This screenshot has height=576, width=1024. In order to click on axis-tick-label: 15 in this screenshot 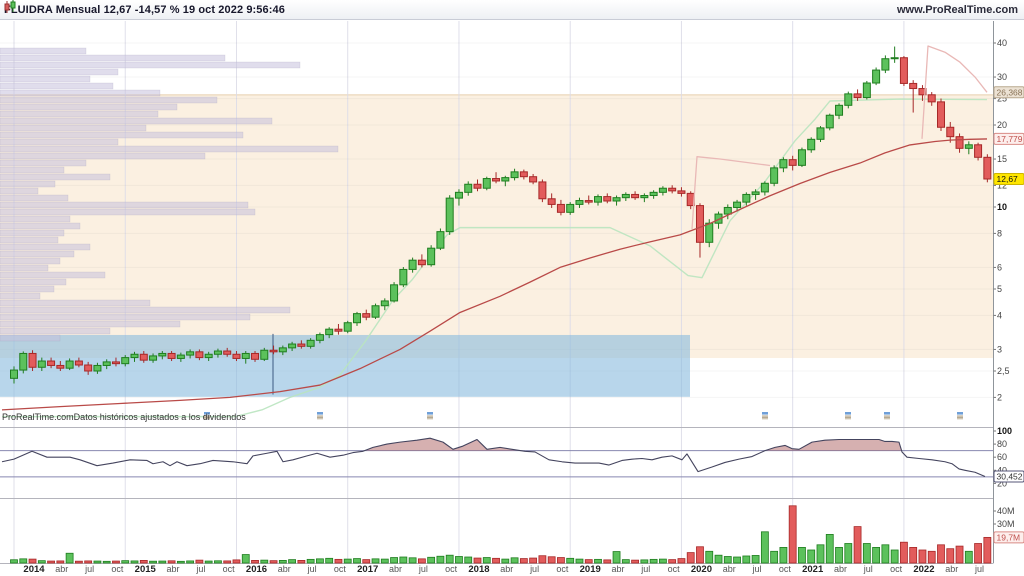, I will do `click(1002, 159)`.